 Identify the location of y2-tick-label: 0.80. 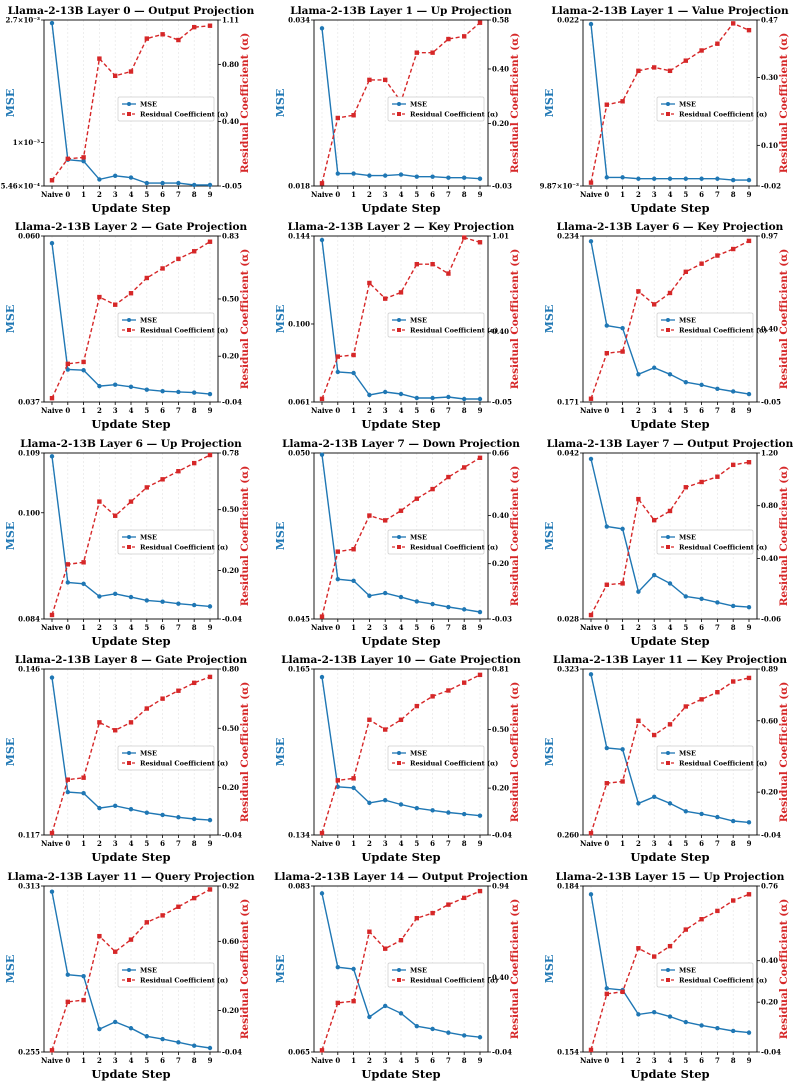
(769, 505).